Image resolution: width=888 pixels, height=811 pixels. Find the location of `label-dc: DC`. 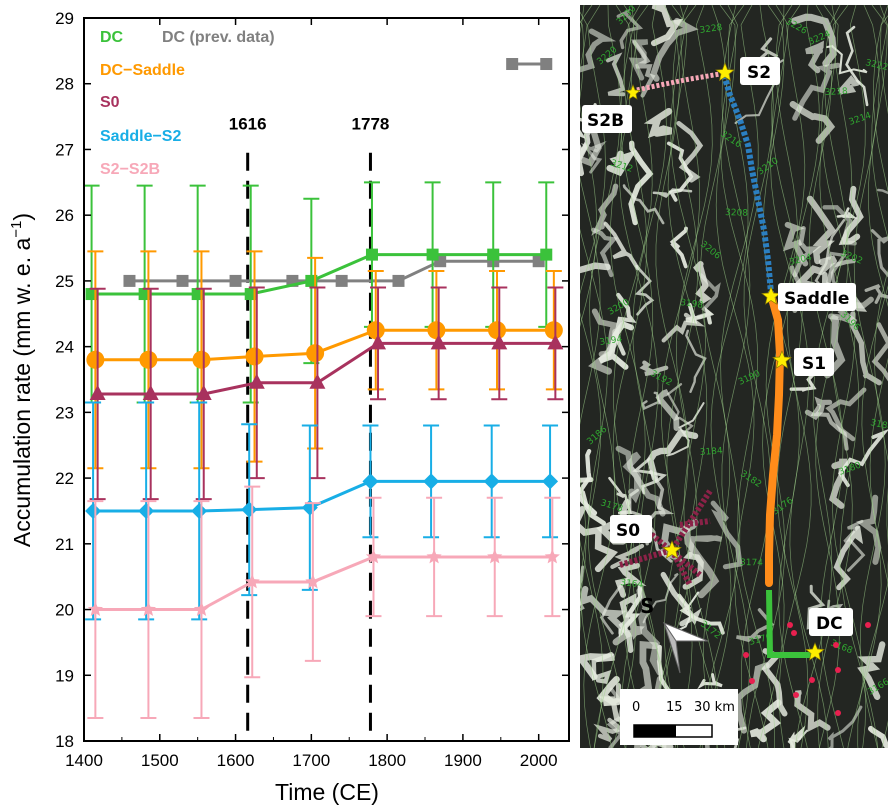

label-dc: DC is located at coordinates (829, 624).